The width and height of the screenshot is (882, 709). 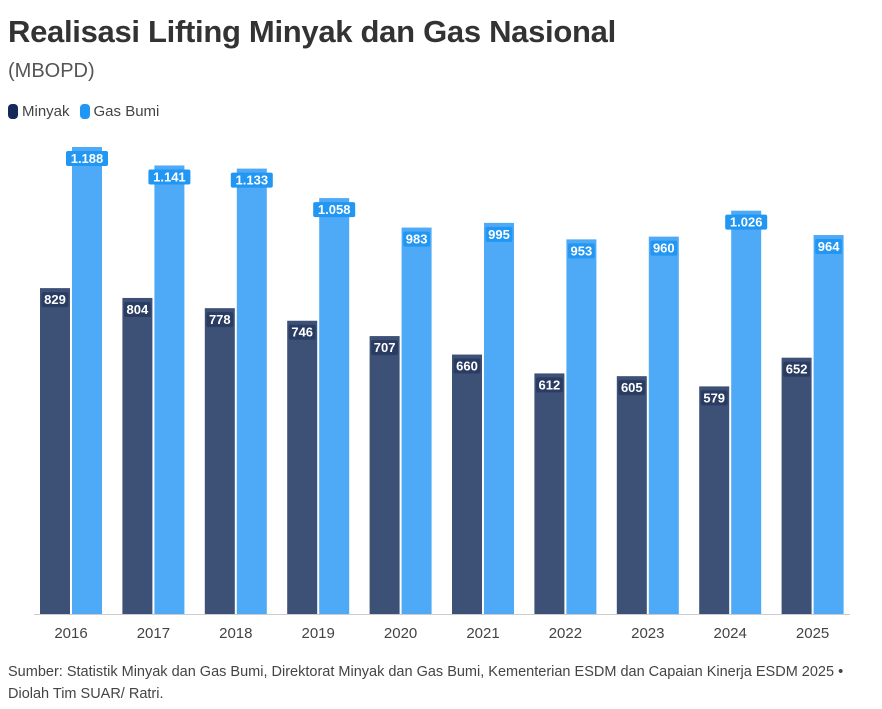 What do you see at coordinates (126, 111) in the screenshot?
I see `legend-label: Gas Bumi` at bounding box center [126, 111].